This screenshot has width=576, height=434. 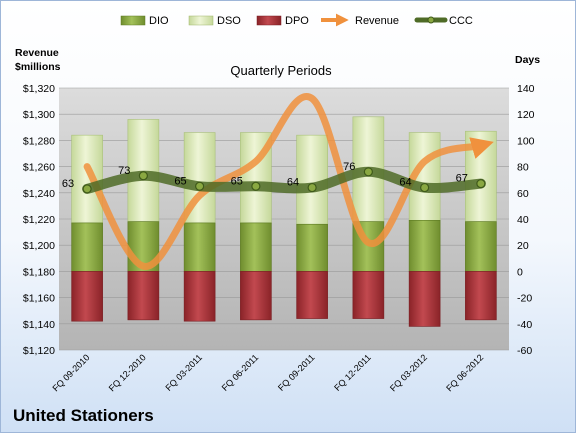 I want to click on x-tick-label: FQ 09-2011, so click(x=296, y=372).